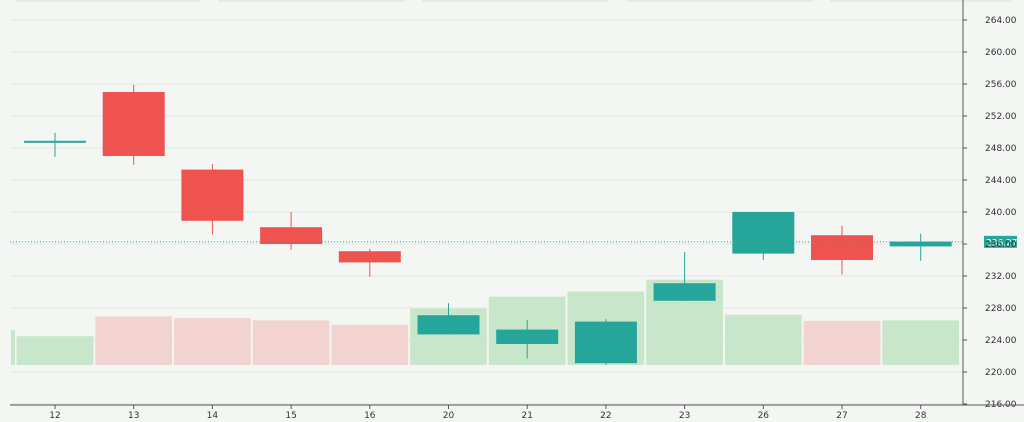 Image resolution: width=1024 pixels, height=422 pixels. Describe the element at coordinates (1001, 181) in the screenshot. I see `y-tick-label: 244.00` at that location.